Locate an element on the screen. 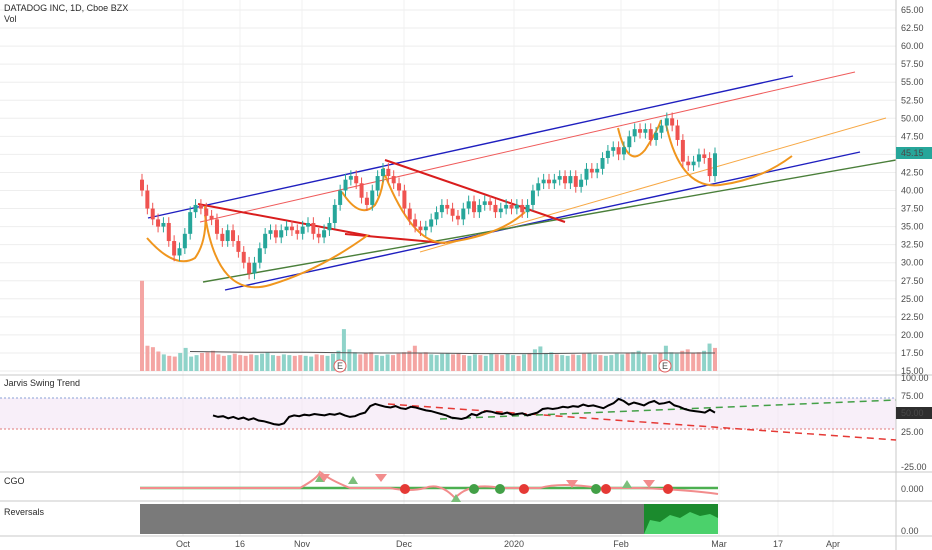 This screenshot has width=932, height=550. time-tick-6: Mar is located at coordinates (719, 544).